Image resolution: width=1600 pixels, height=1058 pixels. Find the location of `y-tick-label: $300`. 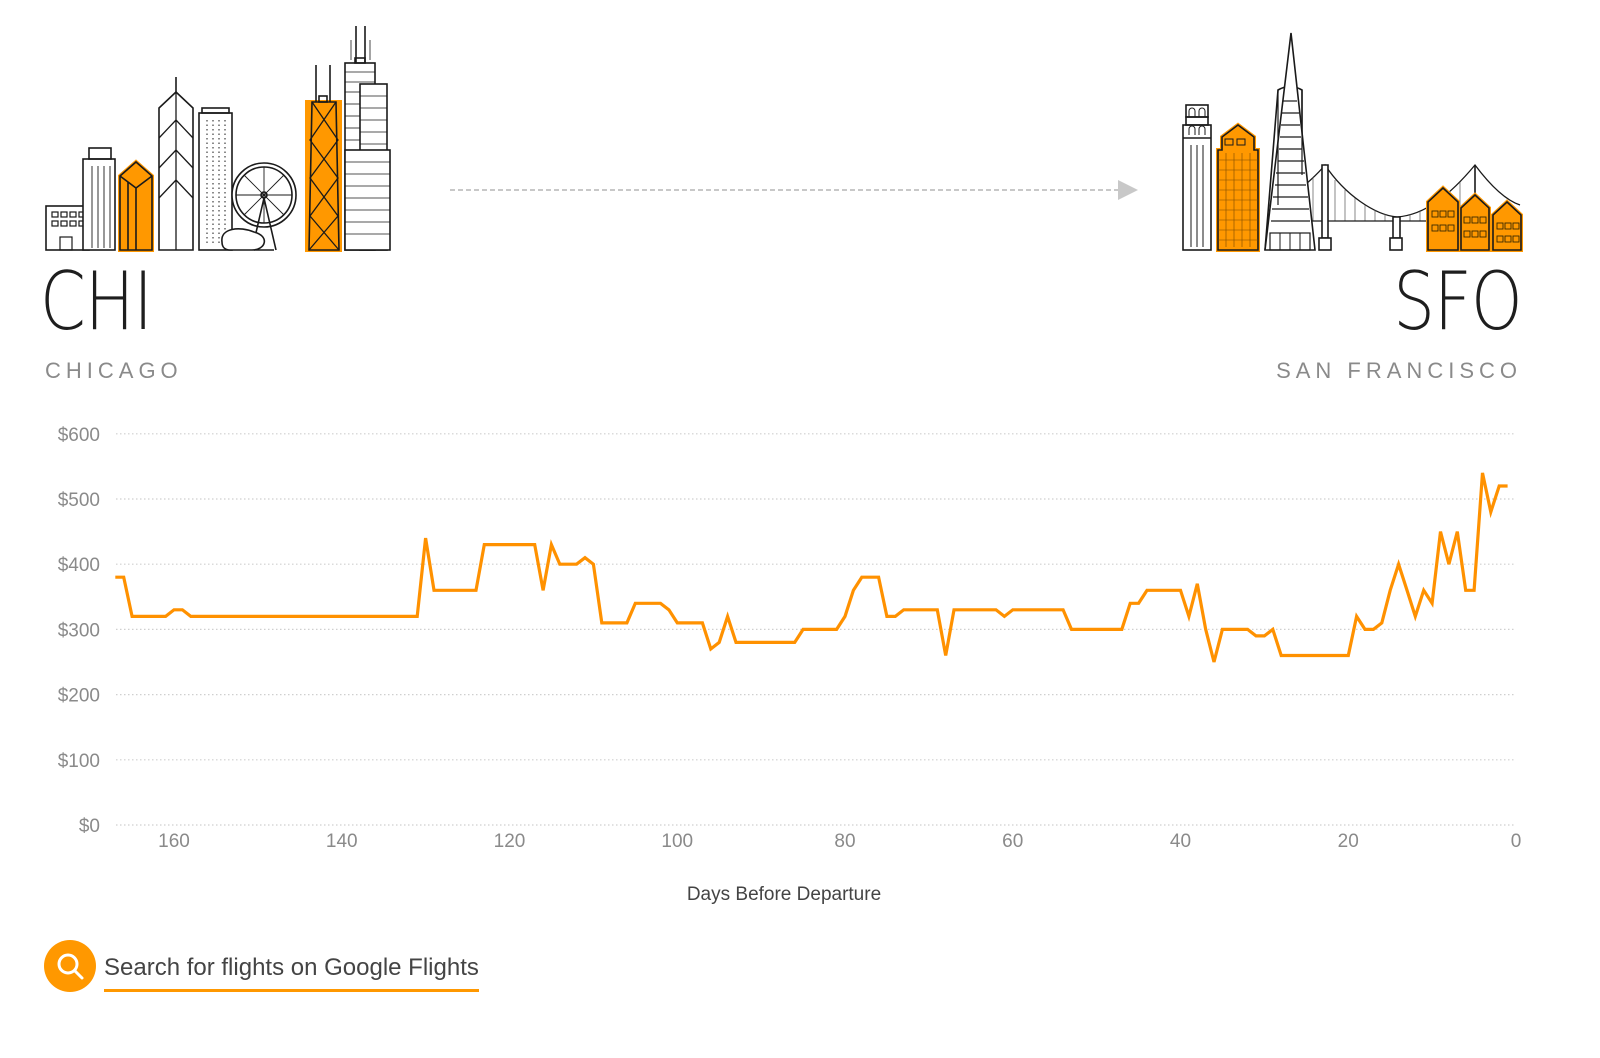

y-tick-label: $300 is located at coordinates (79, 630).